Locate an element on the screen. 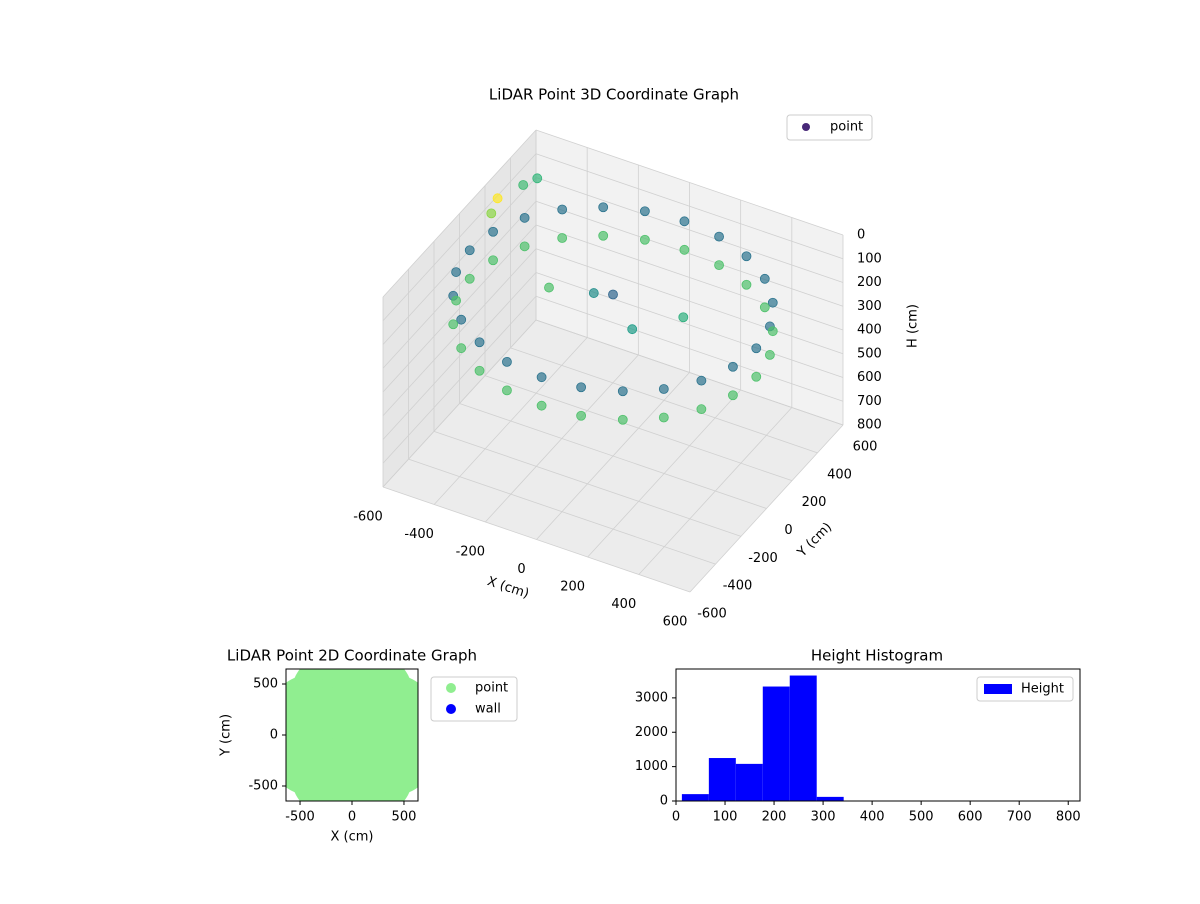 This screenshot has width=1200, height=904. z-tick-label: 500 is located at coordinates (869, 353).